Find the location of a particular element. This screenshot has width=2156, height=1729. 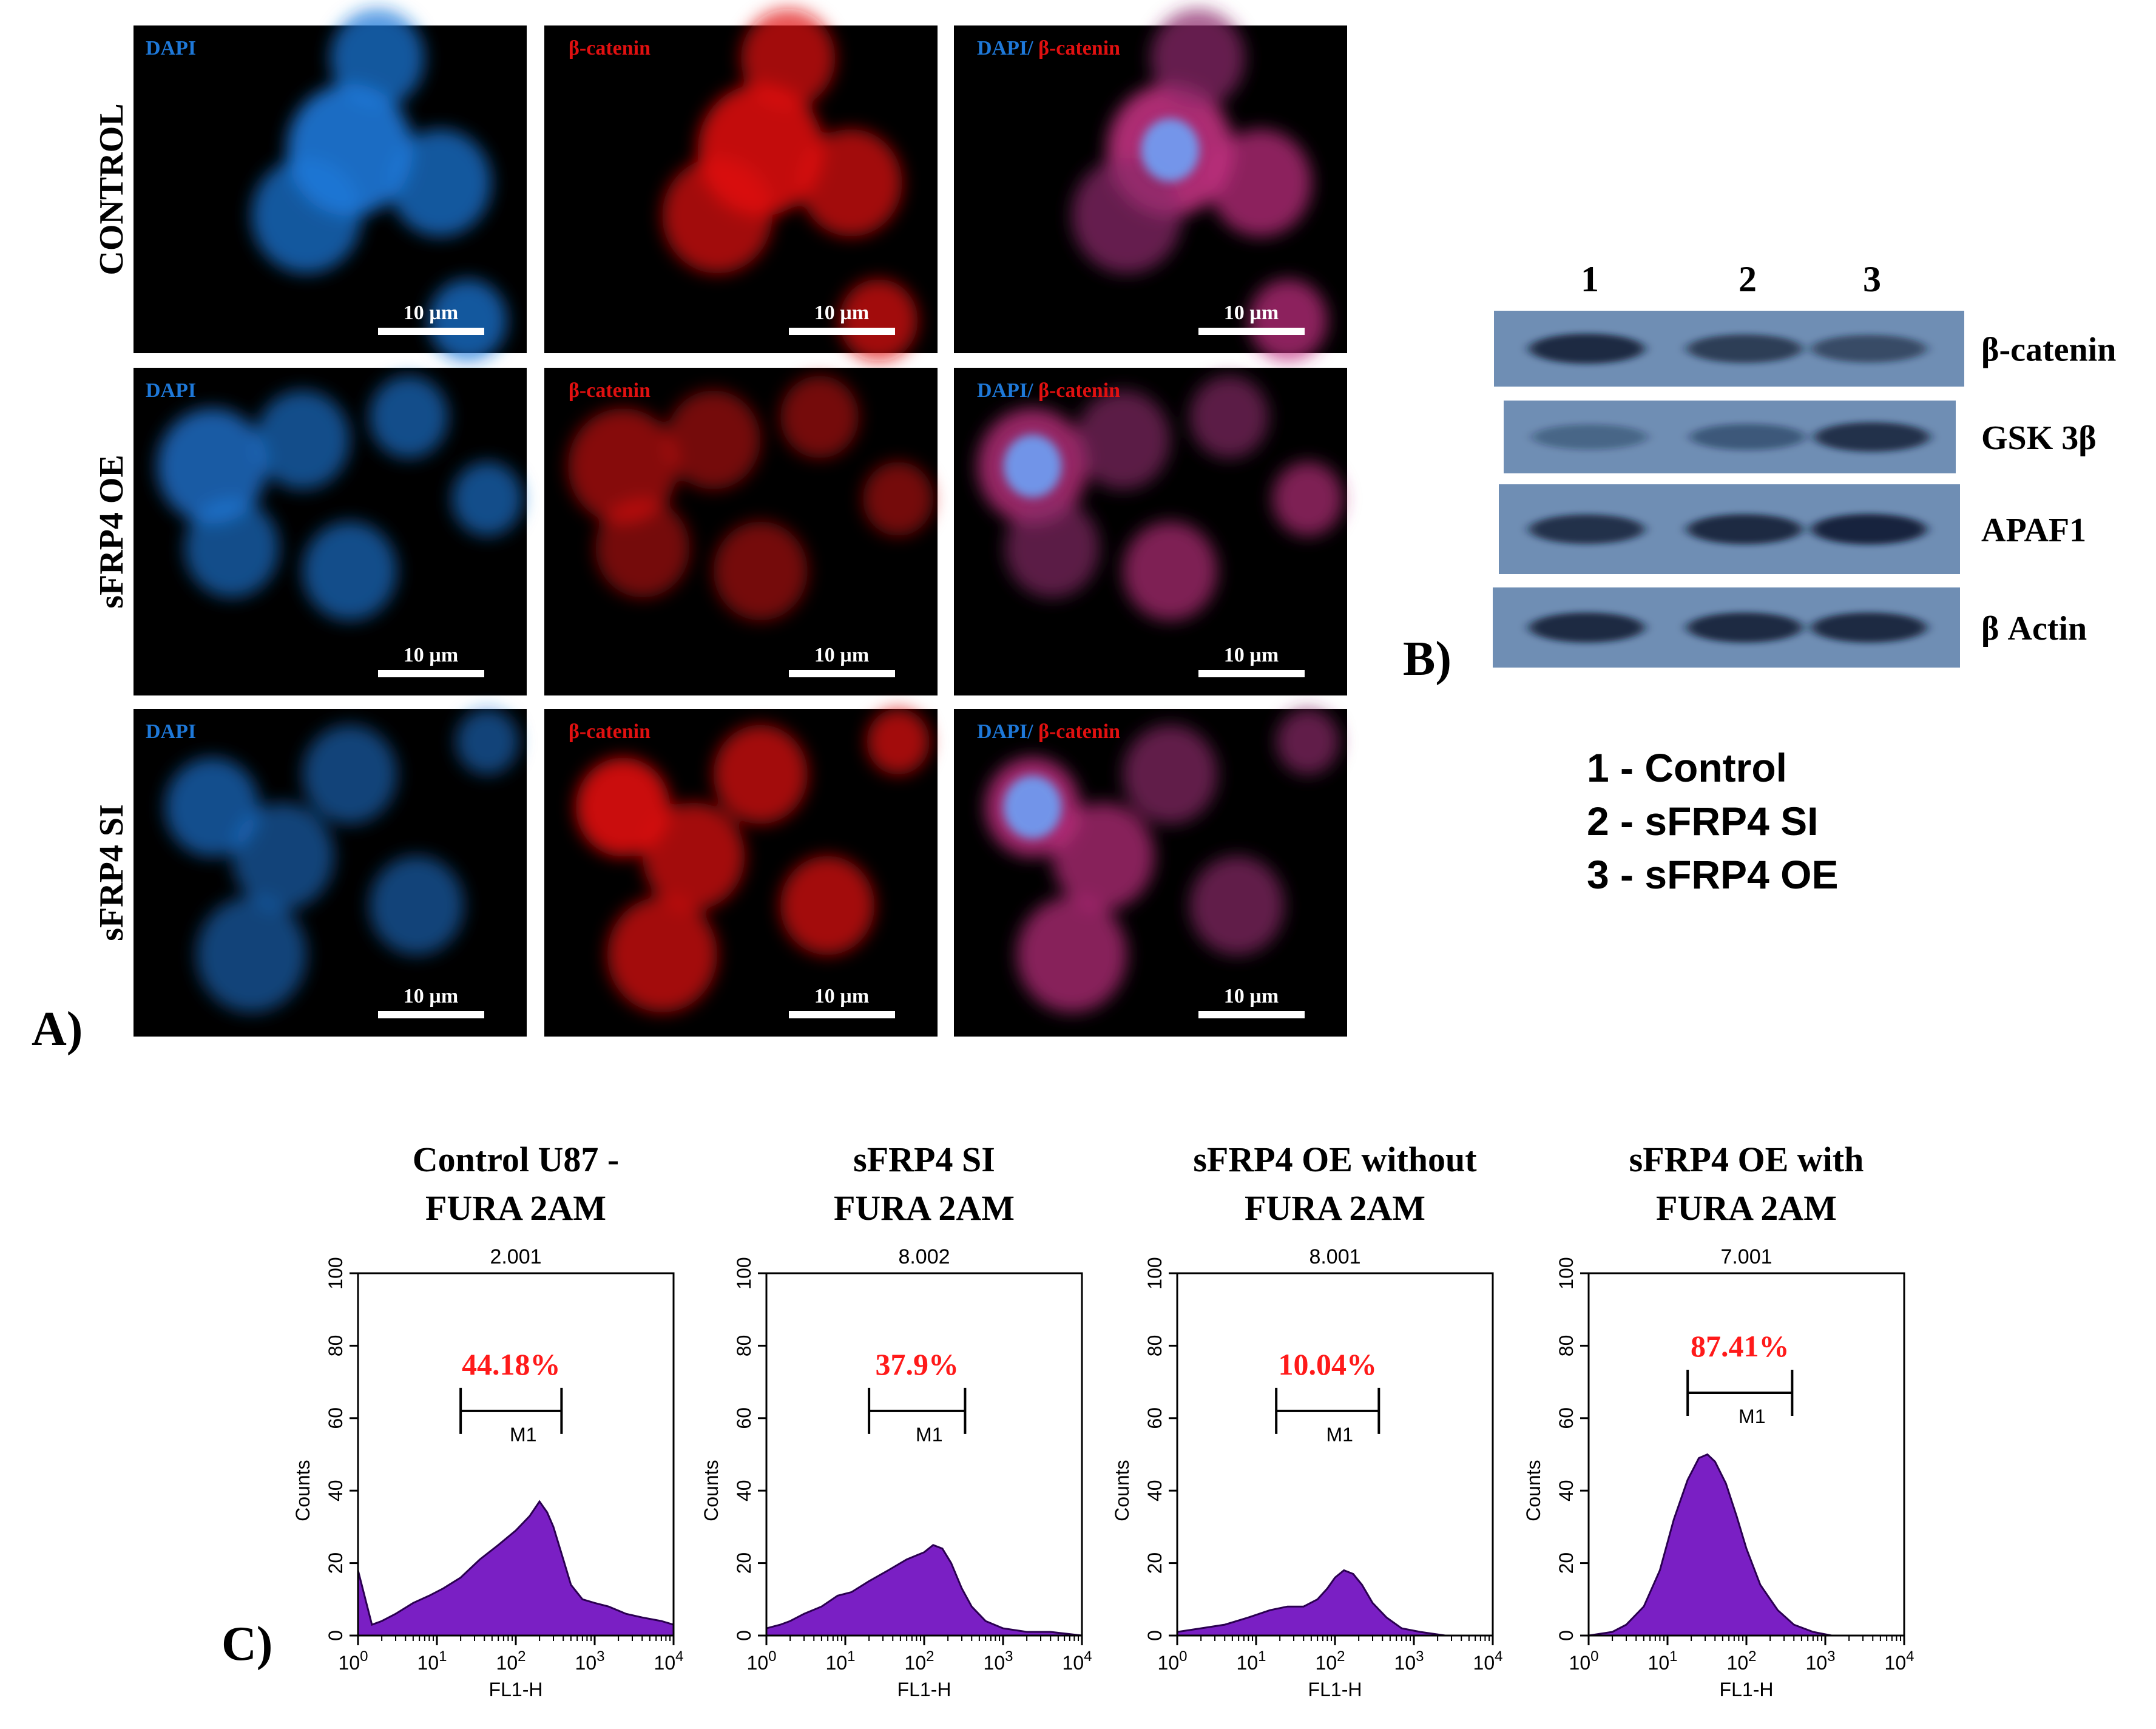

lane-legend-item: 2 - sFRP4 SI is located at coordinates (1703, 821).